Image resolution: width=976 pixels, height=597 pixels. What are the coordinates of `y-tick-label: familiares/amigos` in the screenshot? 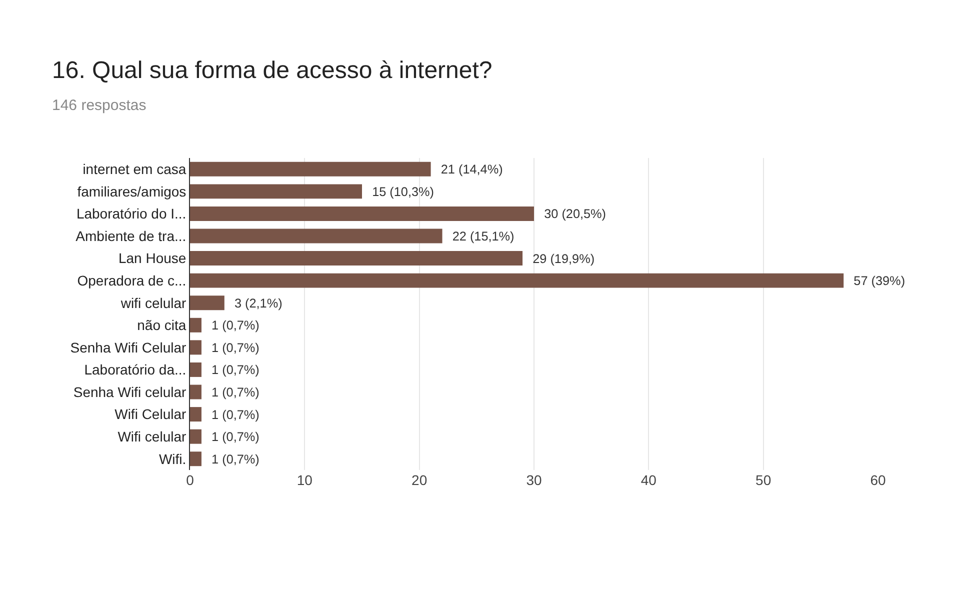 It's located at (131, 191).